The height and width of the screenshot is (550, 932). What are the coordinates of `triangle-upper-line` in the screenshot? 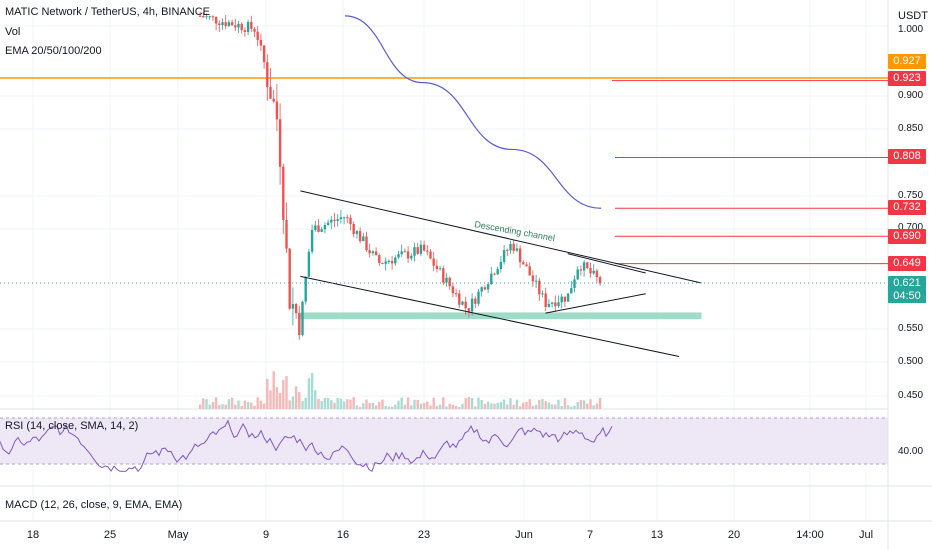 It's located at (606, 263).